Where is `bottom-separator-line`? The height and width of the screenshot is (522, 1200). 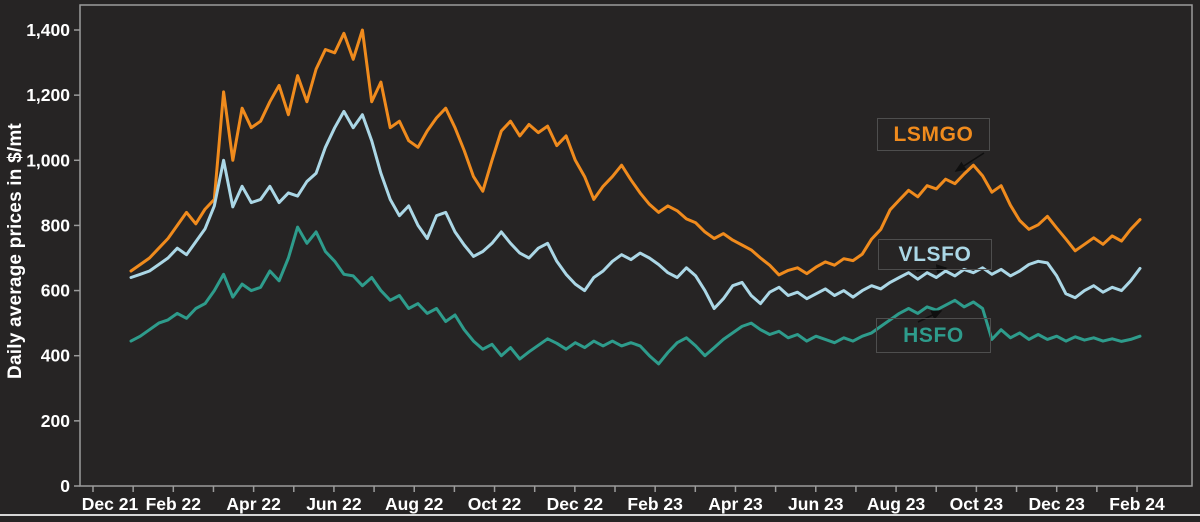 bottom-separator-line is located at coordinates (600, 515).